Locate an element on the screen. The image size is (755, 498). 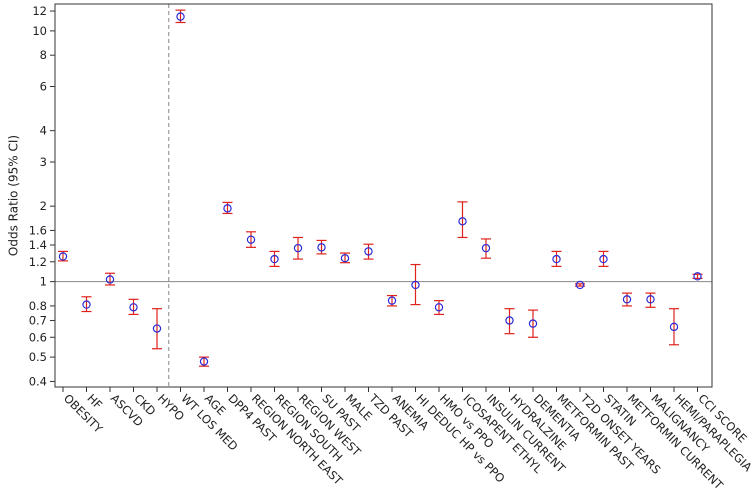
y-axis: 0.4 0.5 0.6 0.70.8 1 1.2 1.41.6 2 3 4 6 8 10 12 is located at coordinates (42, 196).